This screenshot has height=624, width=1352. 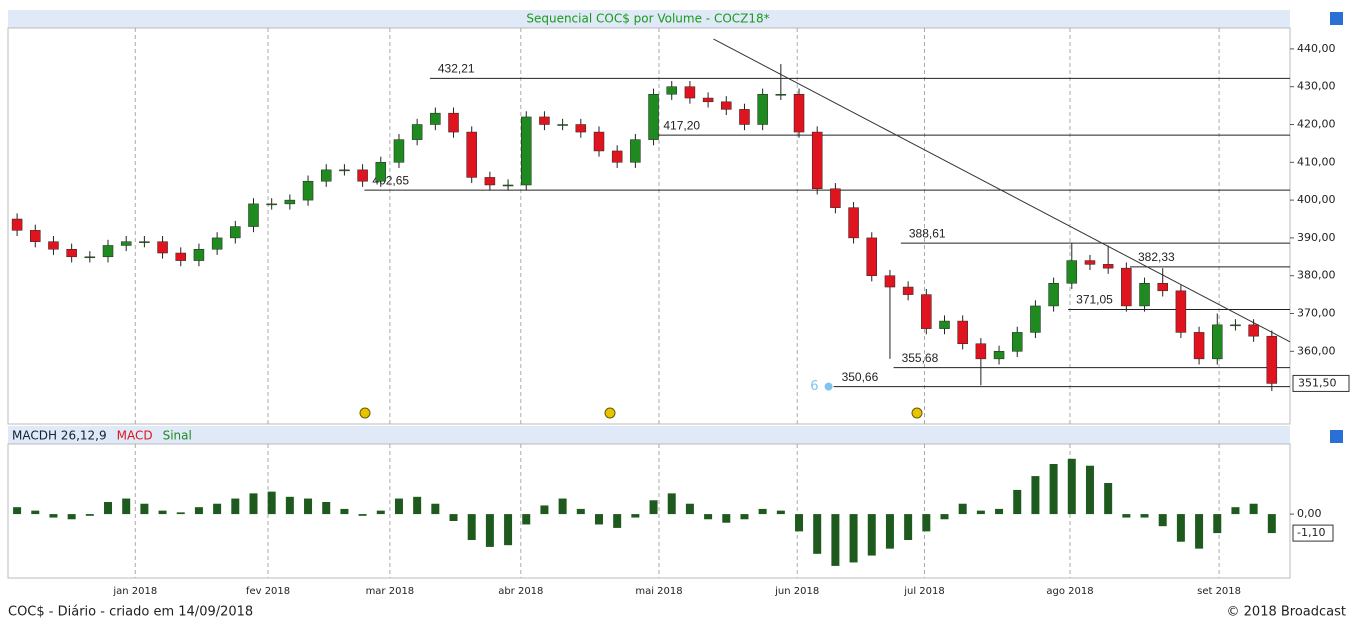 I want to click on level-label: 382,33, so click(x=1156, y=257).